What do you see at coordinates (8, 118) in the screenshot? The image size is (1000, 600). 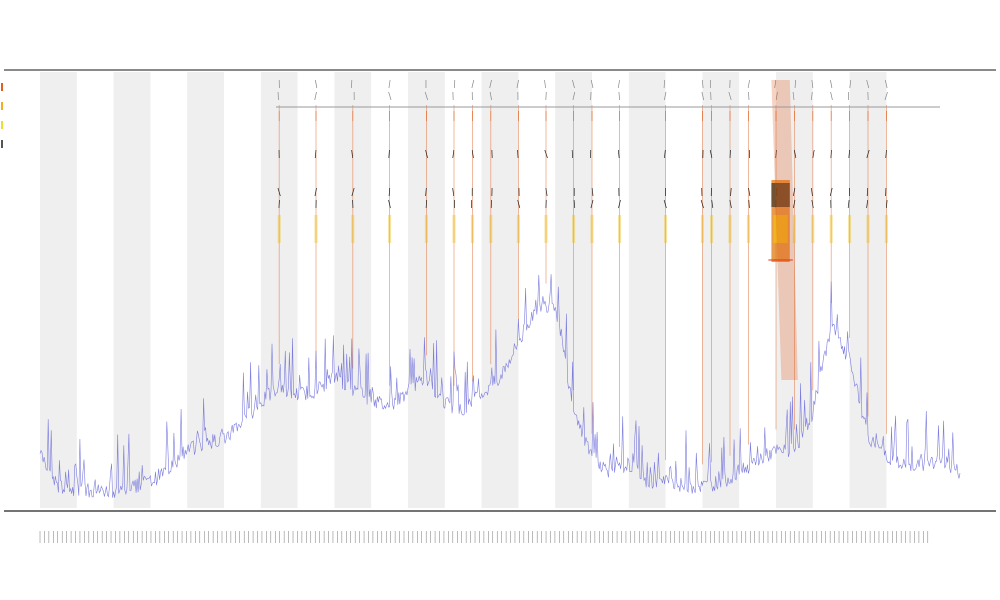 I see `chart-legend` at bounding box center [8, 118].